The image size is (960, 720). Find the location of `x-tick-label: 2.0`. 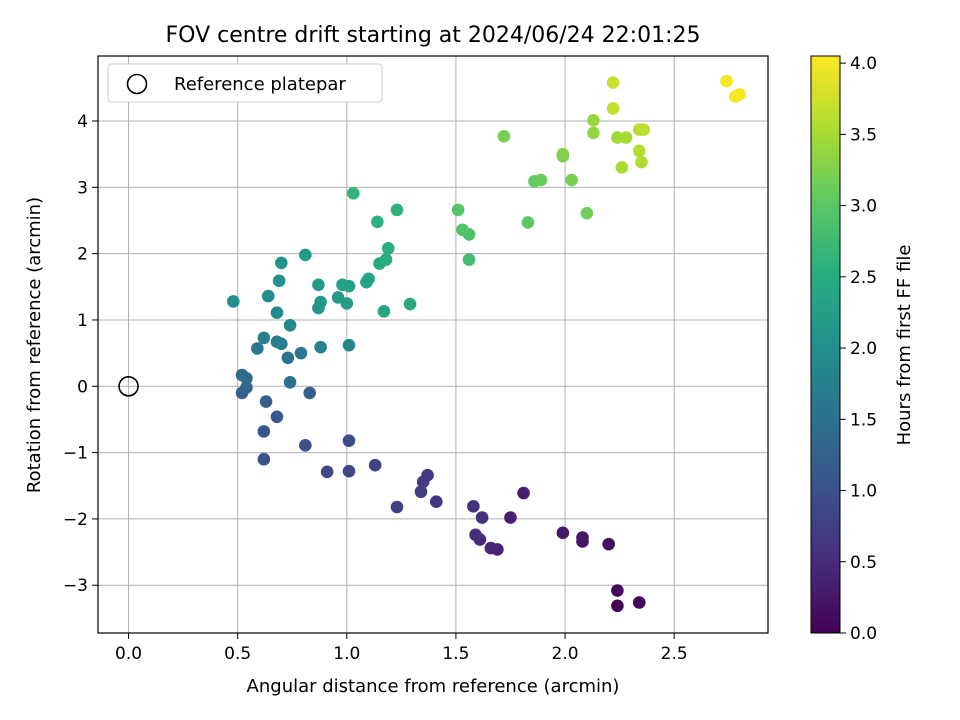

x-tick-label: 2.0 is located at coordinates (565, 654).